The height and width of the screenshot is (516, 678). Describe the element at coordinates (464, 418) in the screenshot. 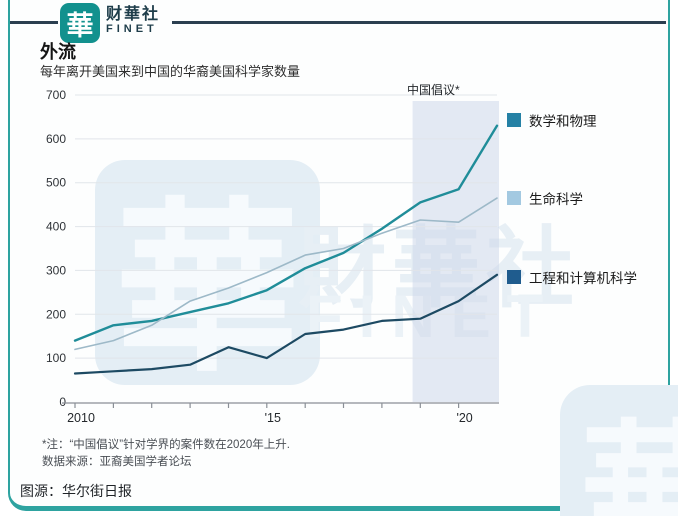

I see `svg-text: '20` at that location.